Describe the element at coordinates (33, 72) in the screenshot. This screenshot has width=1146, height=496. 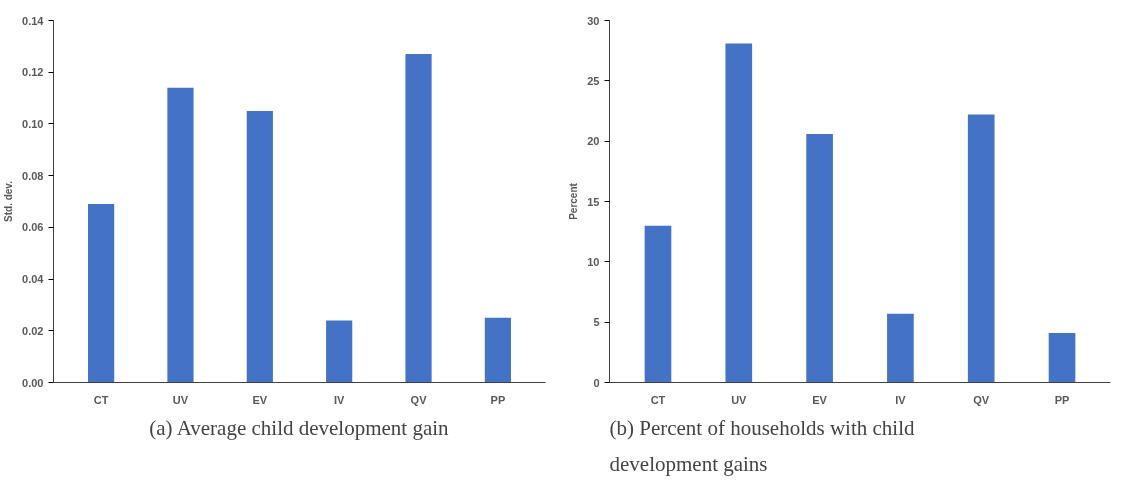
I see `y-tick-label: 0.12` at that location.